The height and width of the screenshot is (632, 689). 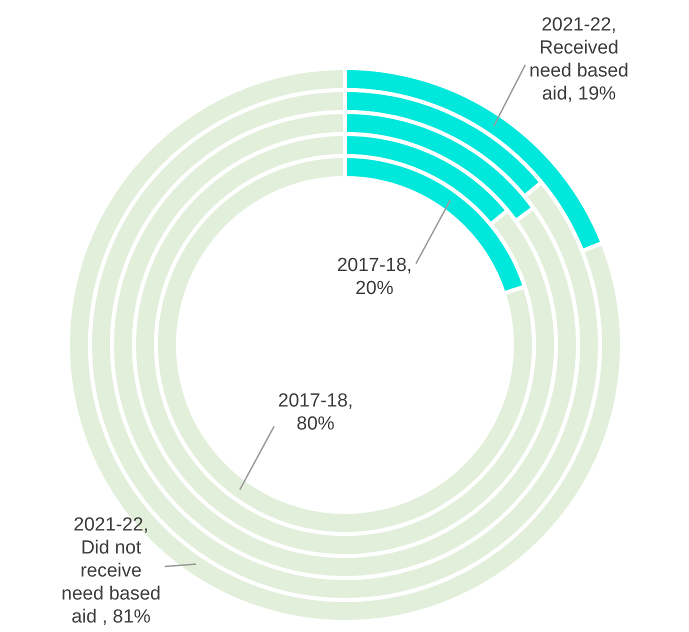 What do you see at coordinates (316, 412) in the screenshot?
I see `data-label: 2017-18, 80%` at bounding box center [316, 412].